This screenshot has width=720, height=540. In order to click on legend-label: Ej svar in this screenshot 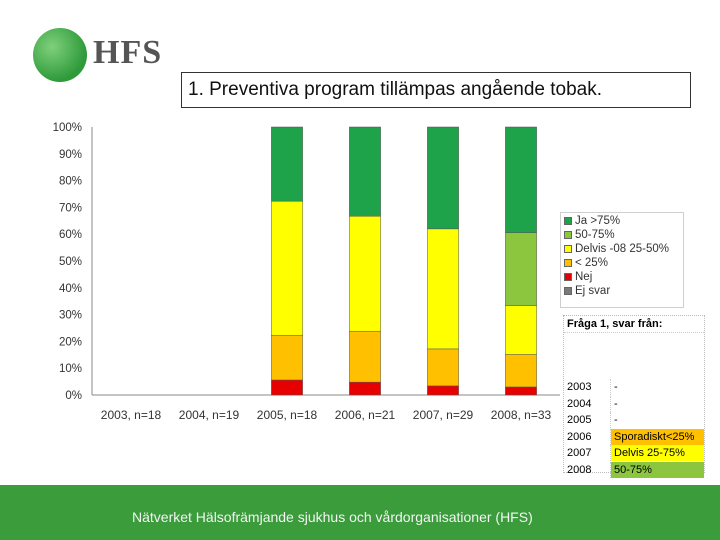, I will do `click(593, 290)`.